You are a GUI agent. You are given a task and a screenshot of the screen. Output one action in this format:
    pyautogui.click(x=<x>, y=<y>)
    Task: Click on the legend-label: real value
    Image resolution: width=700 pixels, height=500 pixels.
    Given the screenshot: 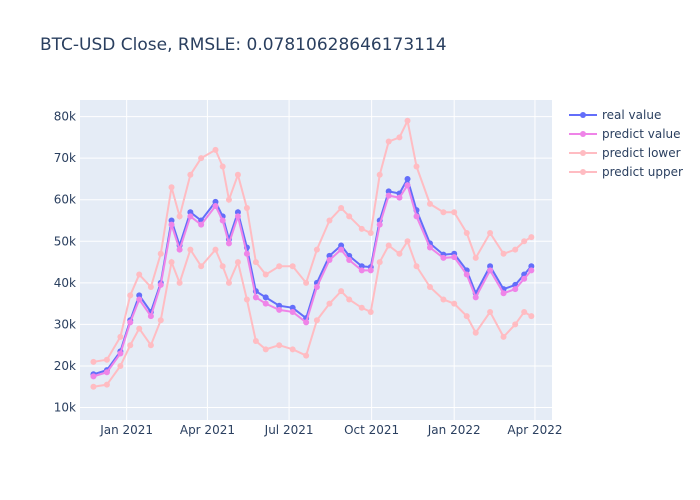 What is the action you would take?
    pyautogui.click(x=631, y=115)
    